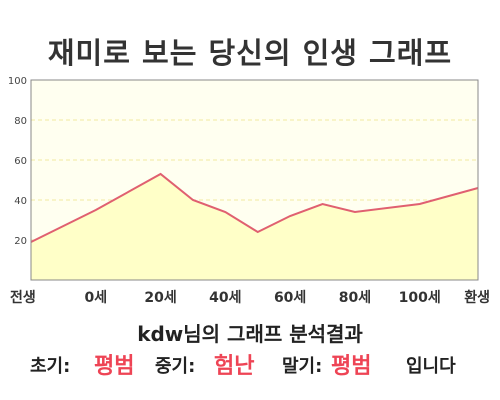 Image resolution: width=500 pixels, height=400 pixels. Describe the element at coordinates (20, 121) in the screenshot. I see `y-tick-label: 80` at that location.